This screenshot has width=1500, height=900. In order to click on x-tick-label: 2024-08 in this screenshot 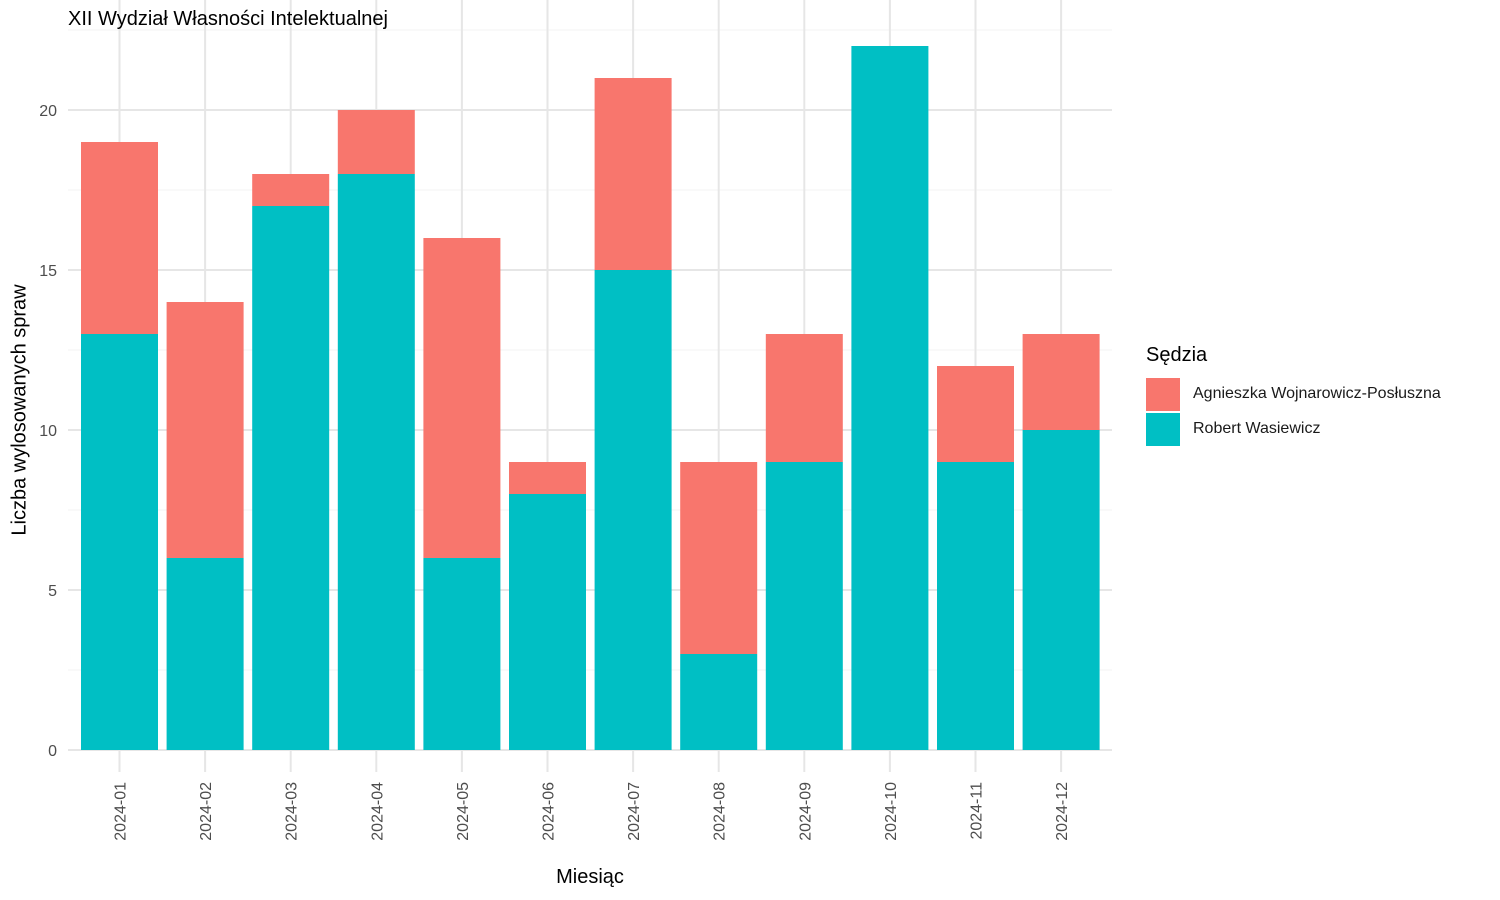, I will do `click(720, 811)`.